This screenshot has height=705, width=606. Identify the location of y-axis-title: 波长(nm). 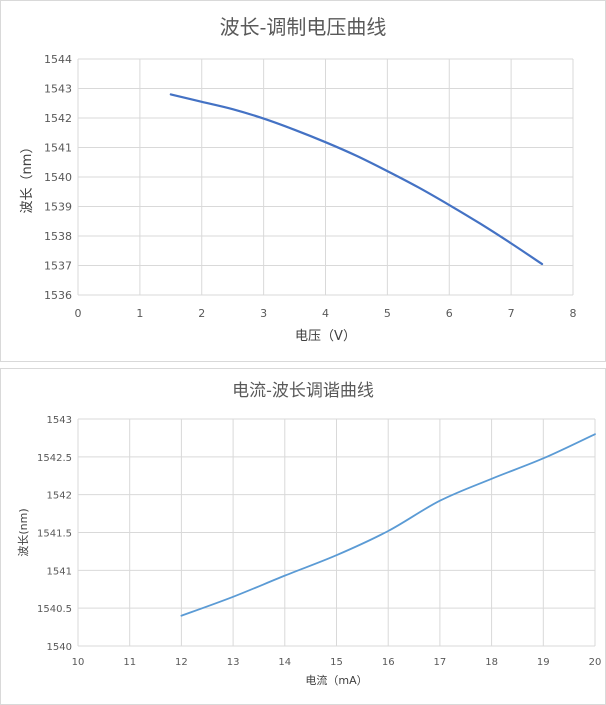
(23, 532).